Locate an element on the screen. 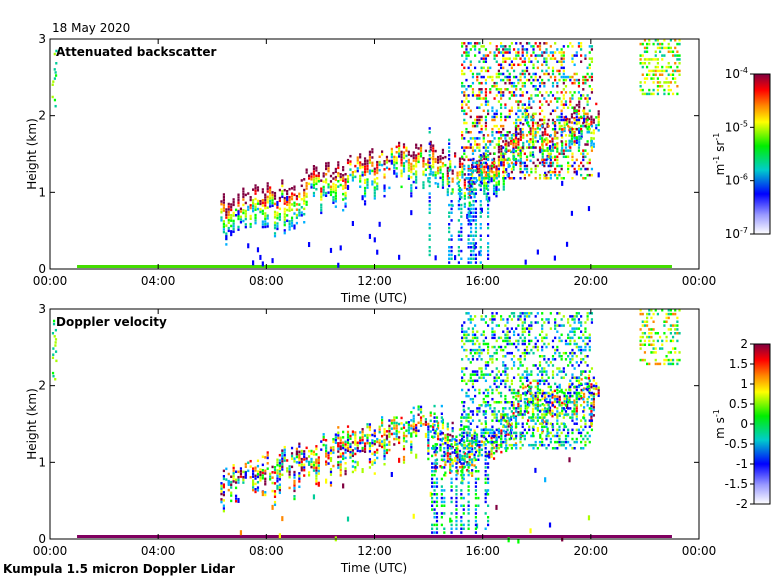 The image size is (780, 580). velocity-x-label: Time (UTC) is located at coordinates (373, 568).